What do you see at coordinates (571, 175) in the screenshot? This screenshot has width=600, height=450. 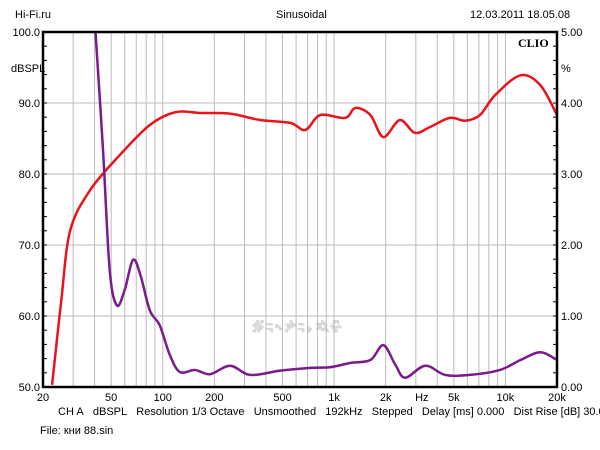 I see `y2-tick-label: 3.00` at bounding box center [571, 175].